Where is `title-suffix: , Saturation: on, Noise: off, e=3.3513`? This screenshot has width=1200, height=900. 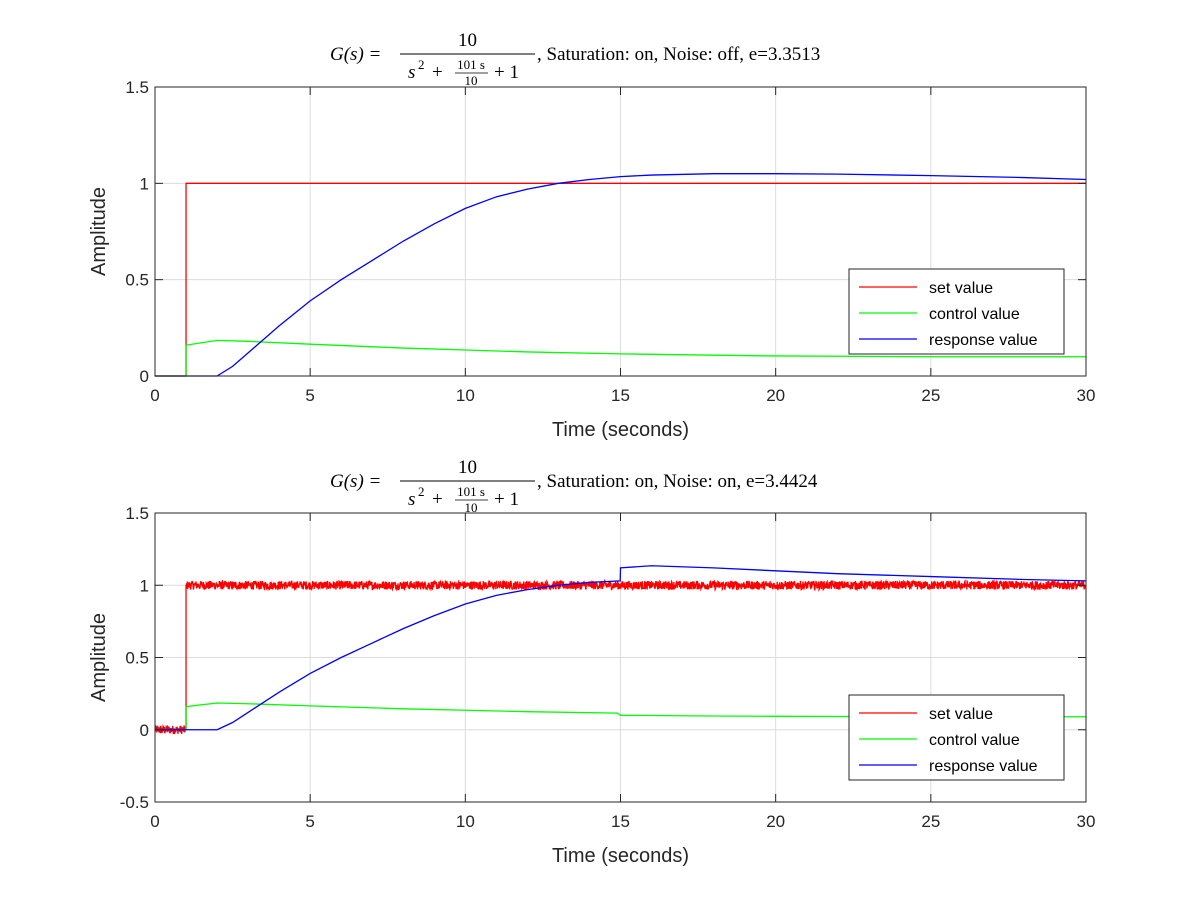
title-suffix: , Saturation: on, Noise: off, e=3.3513 is located at coordinates (678, 54).